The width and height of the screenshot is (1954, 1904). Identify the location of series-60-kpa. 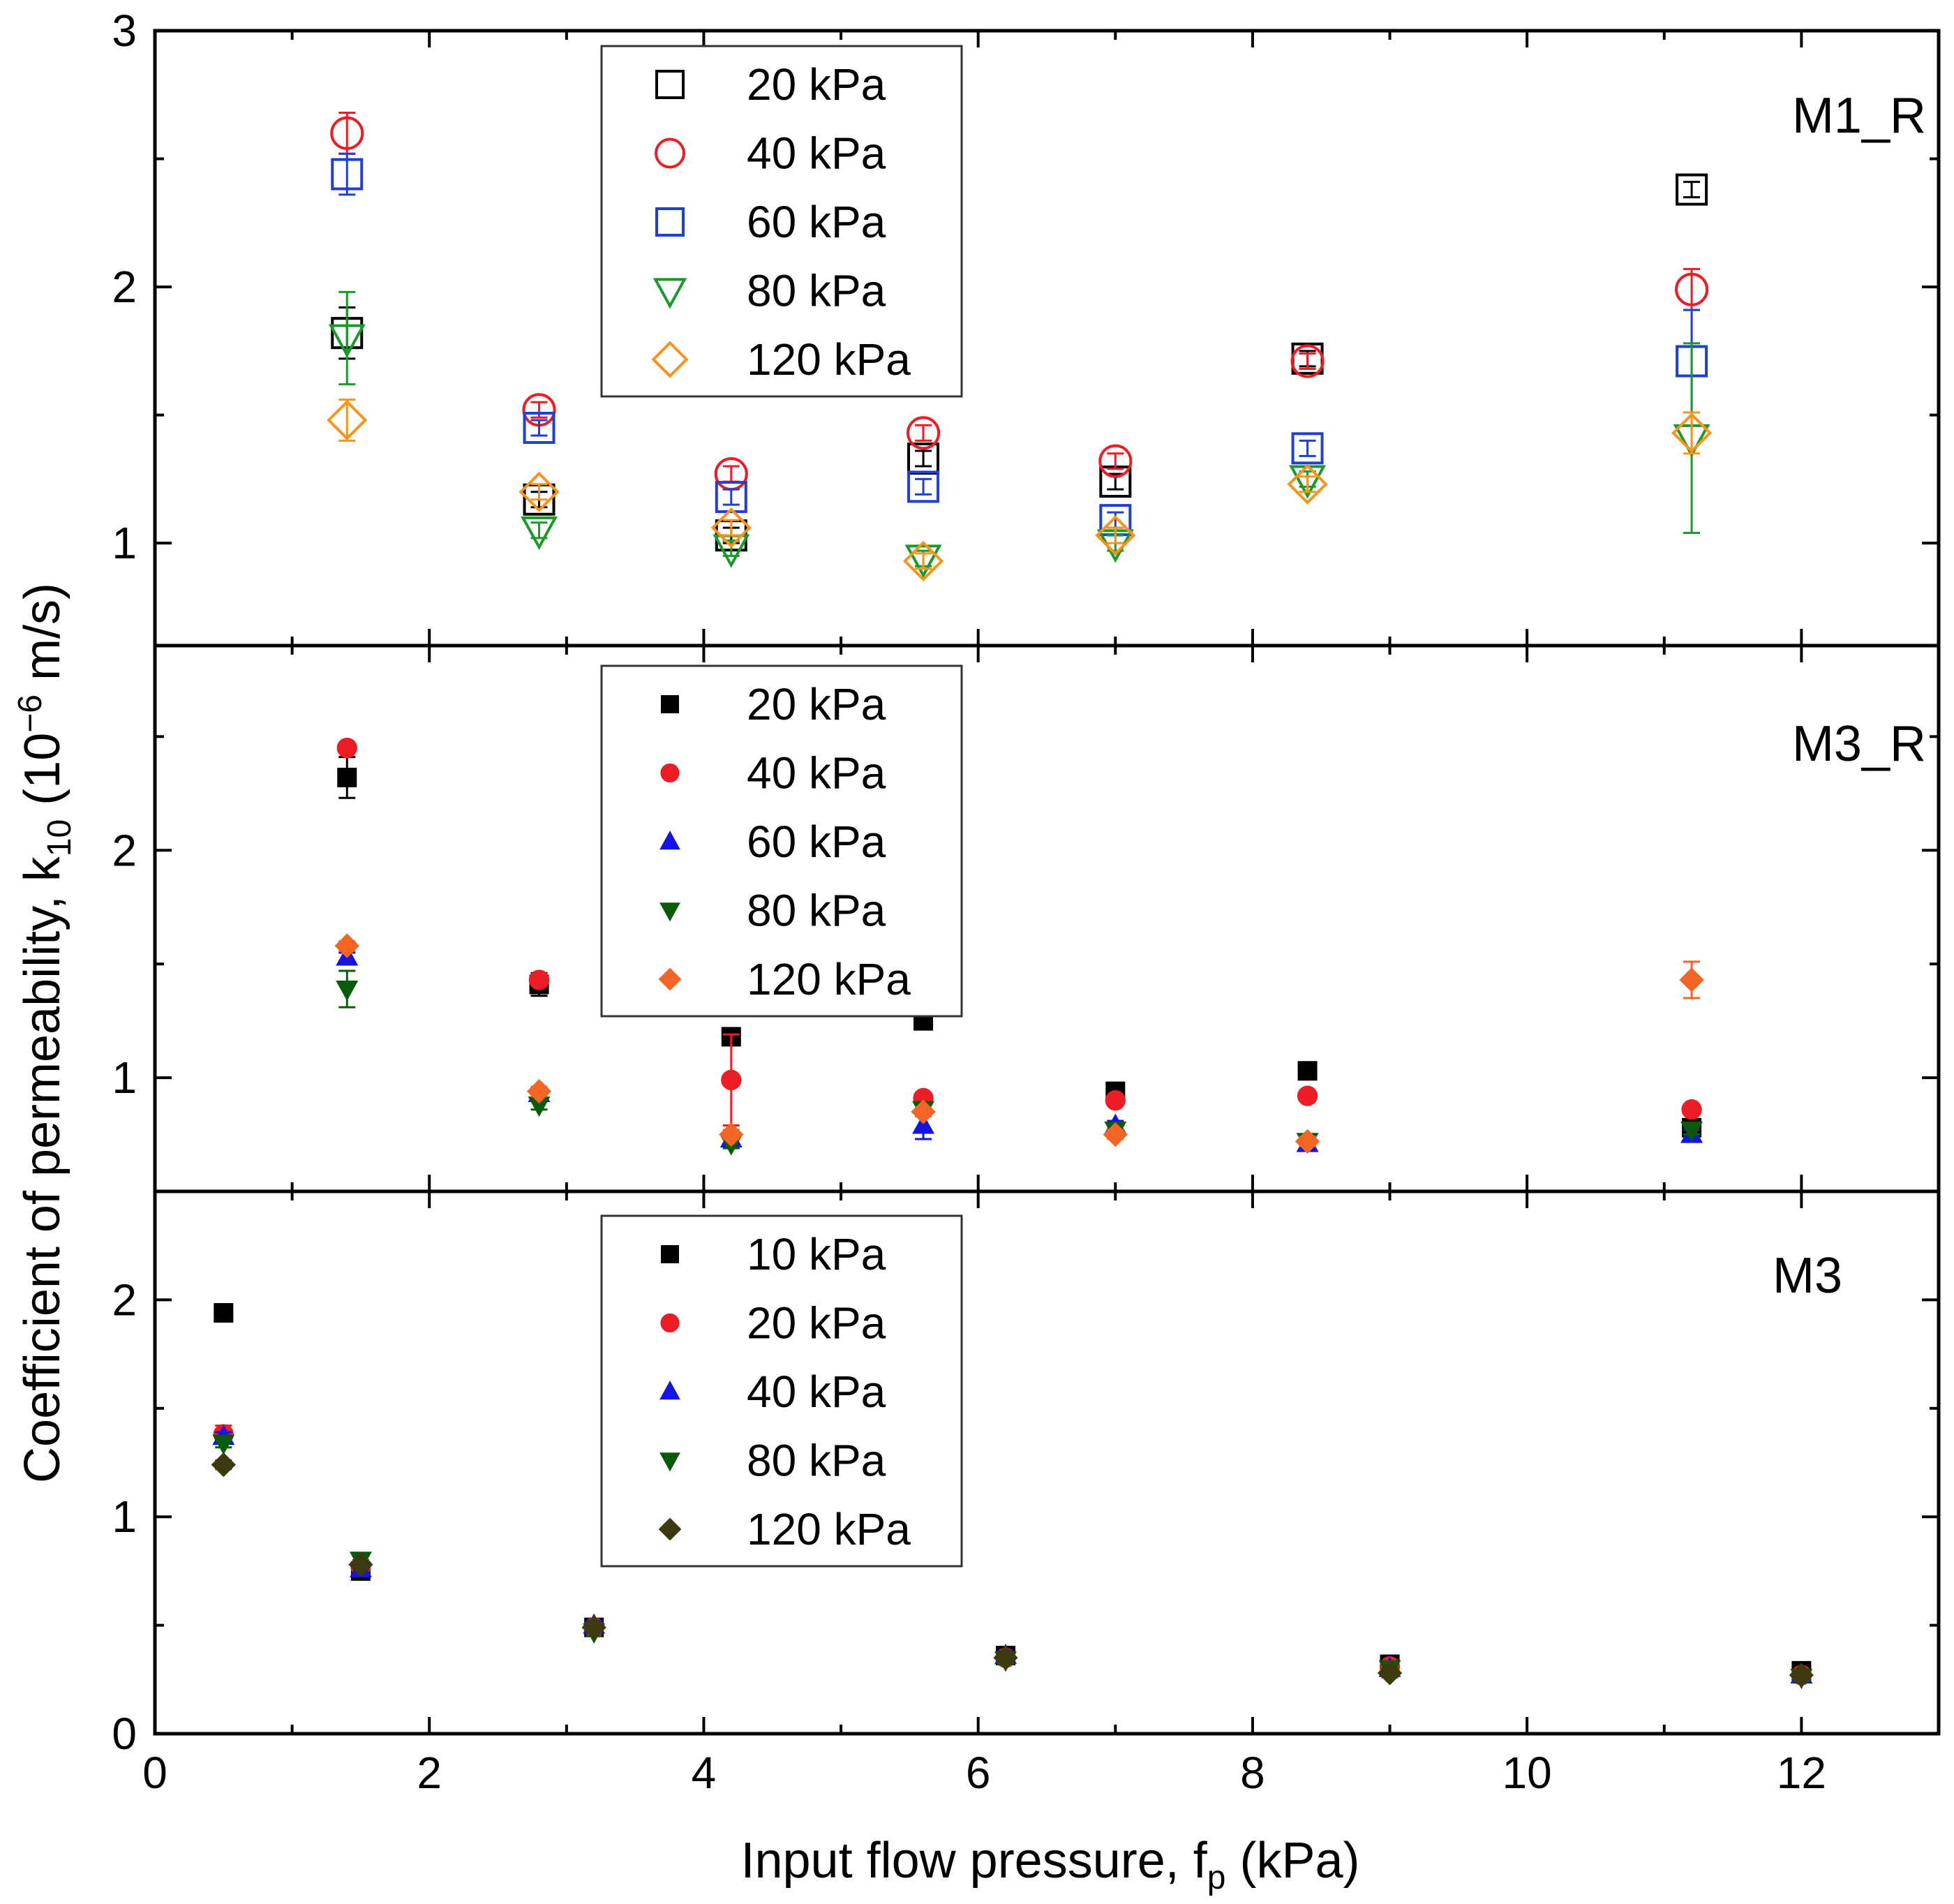
(1019, 344).